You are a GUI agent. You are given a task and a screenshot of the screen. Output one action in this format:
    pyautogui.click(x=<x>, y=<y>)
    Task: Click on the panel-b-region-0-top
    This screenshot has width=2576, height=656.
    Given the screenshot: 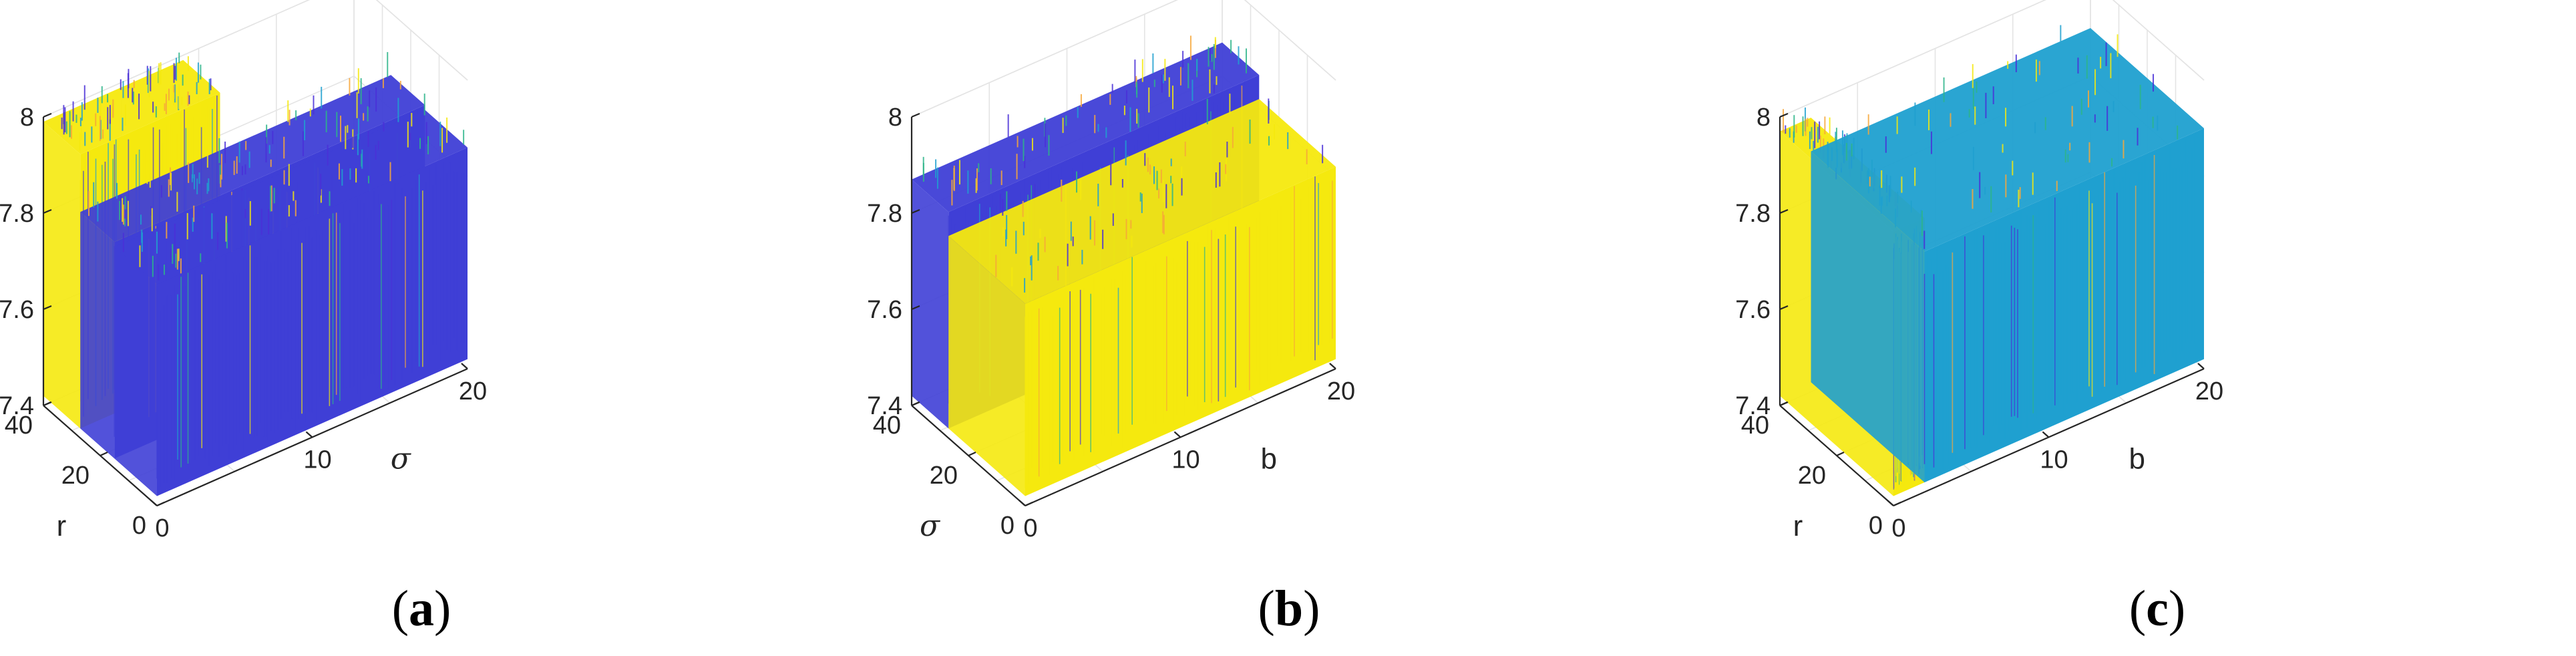 What is the action you would take?
    pyautogui.click(x=1086, y=127)
    